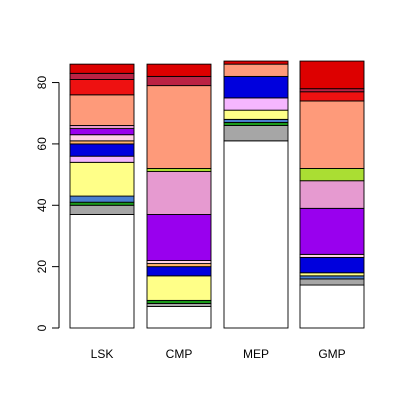 The image size is (405, 405). I want to click on x-tick-label-lsk: LSK, so click(102, 354).